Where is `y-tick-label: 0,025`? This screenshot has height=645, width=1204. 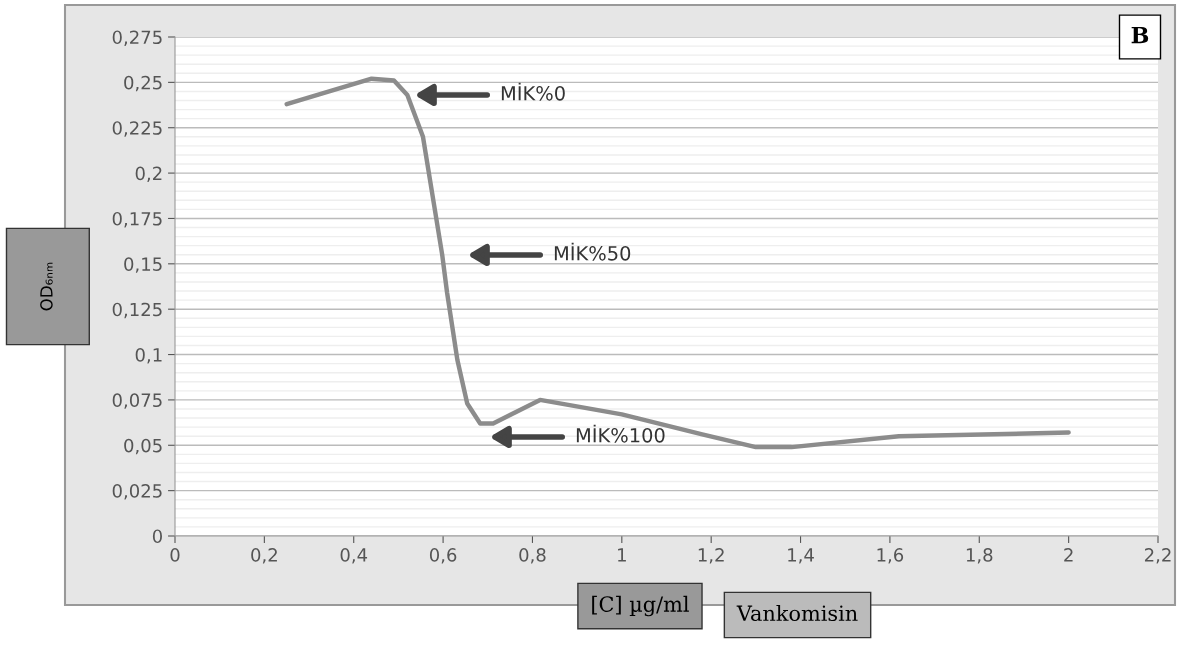
y-tick-label: 0,025 is located at coordinates (137, 492).